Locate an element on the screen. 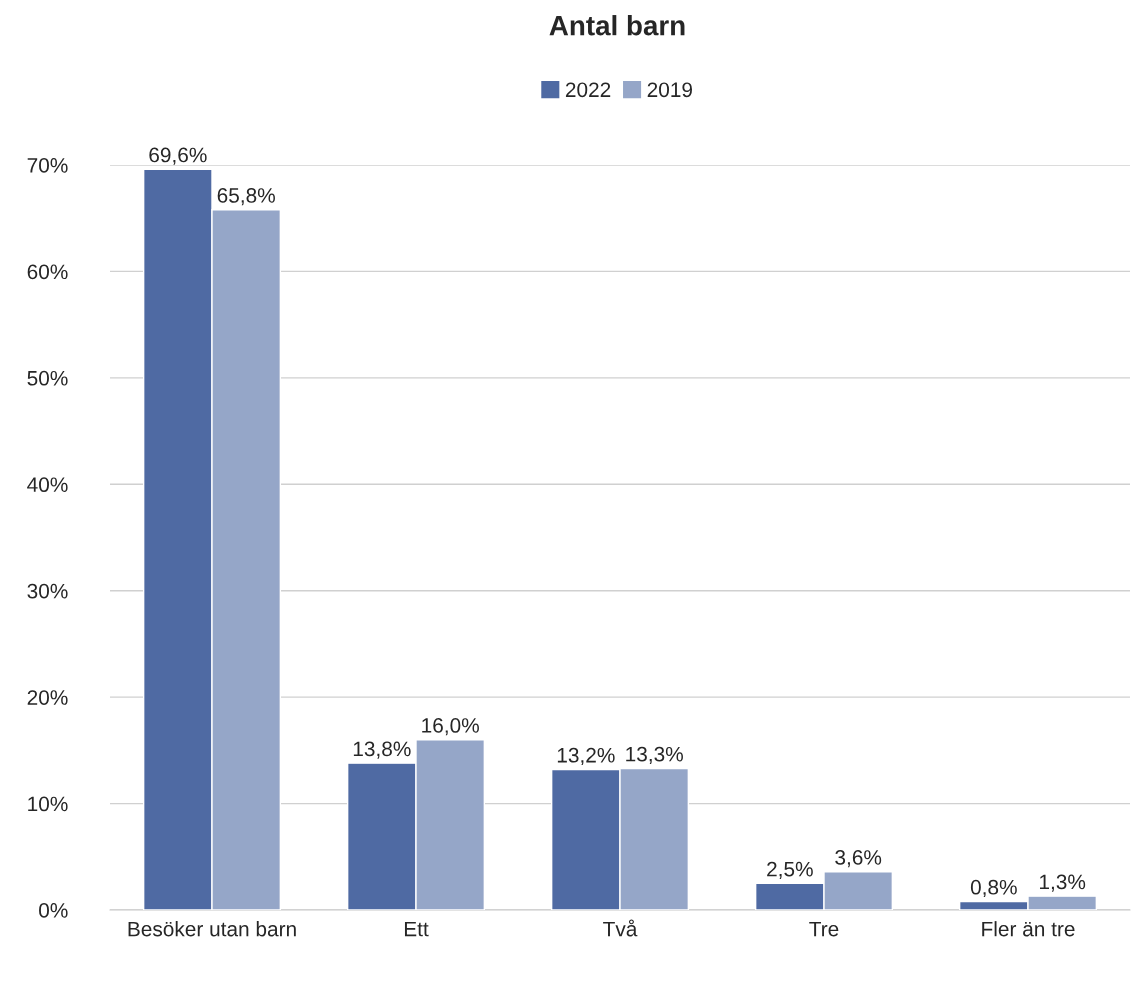  data-label: 13,3% is located at coordinates (654, 755).